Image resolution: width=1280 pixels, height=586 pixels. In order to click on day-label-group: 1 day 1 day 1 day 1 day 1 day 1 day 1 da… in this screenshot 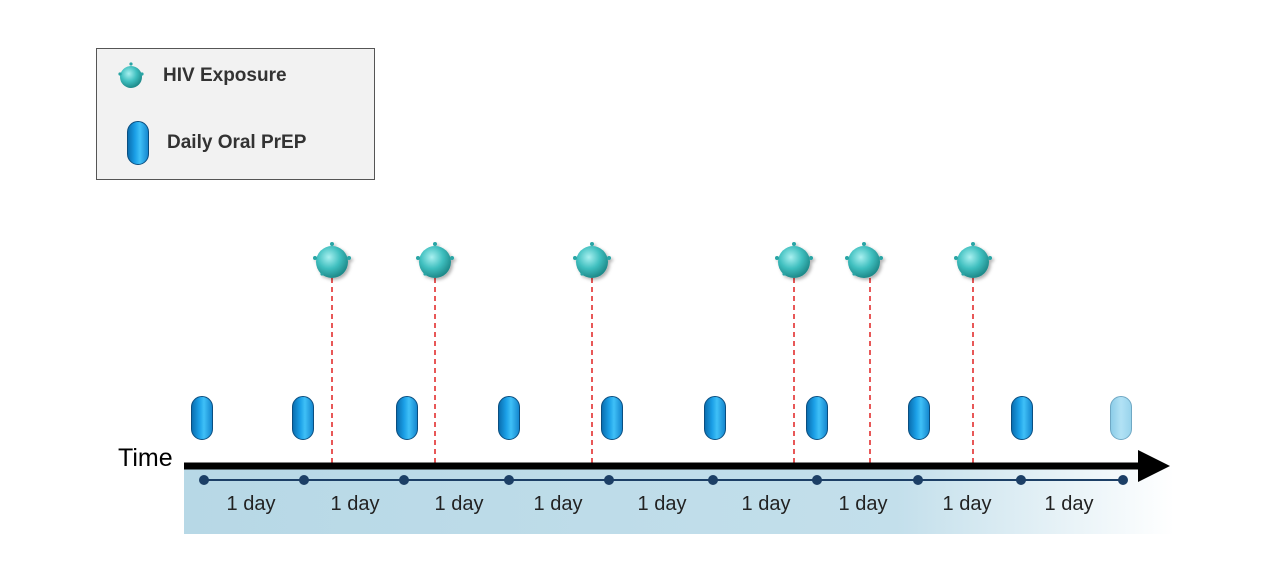, I will do `click(660, 504)`.